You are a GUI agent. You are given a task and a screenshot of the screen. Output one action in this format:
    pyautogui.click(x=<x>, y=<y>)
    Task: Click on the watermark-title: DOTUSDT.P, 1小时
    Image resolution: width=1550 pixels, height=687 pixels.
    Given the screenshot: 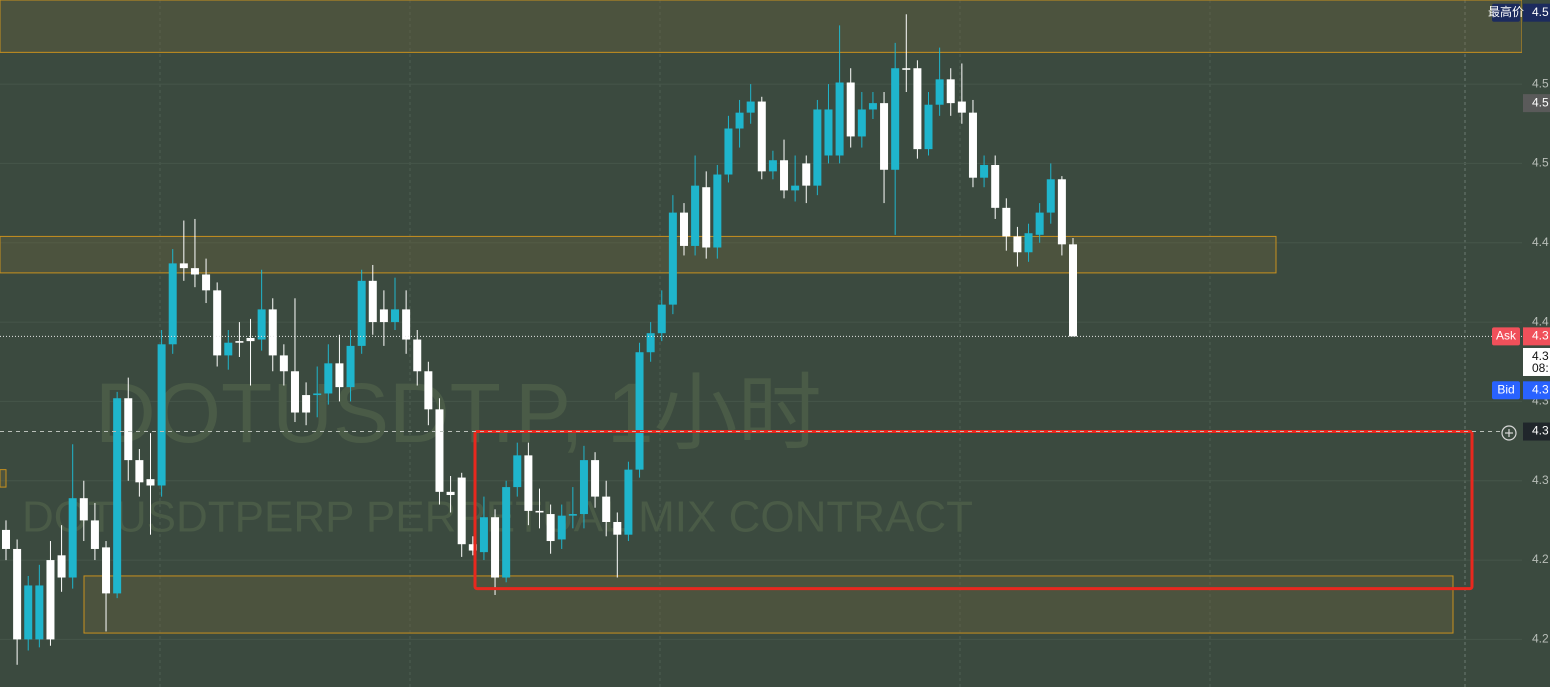 What is the action you would take?
    pyautogui.click(x=458, y=413)
    